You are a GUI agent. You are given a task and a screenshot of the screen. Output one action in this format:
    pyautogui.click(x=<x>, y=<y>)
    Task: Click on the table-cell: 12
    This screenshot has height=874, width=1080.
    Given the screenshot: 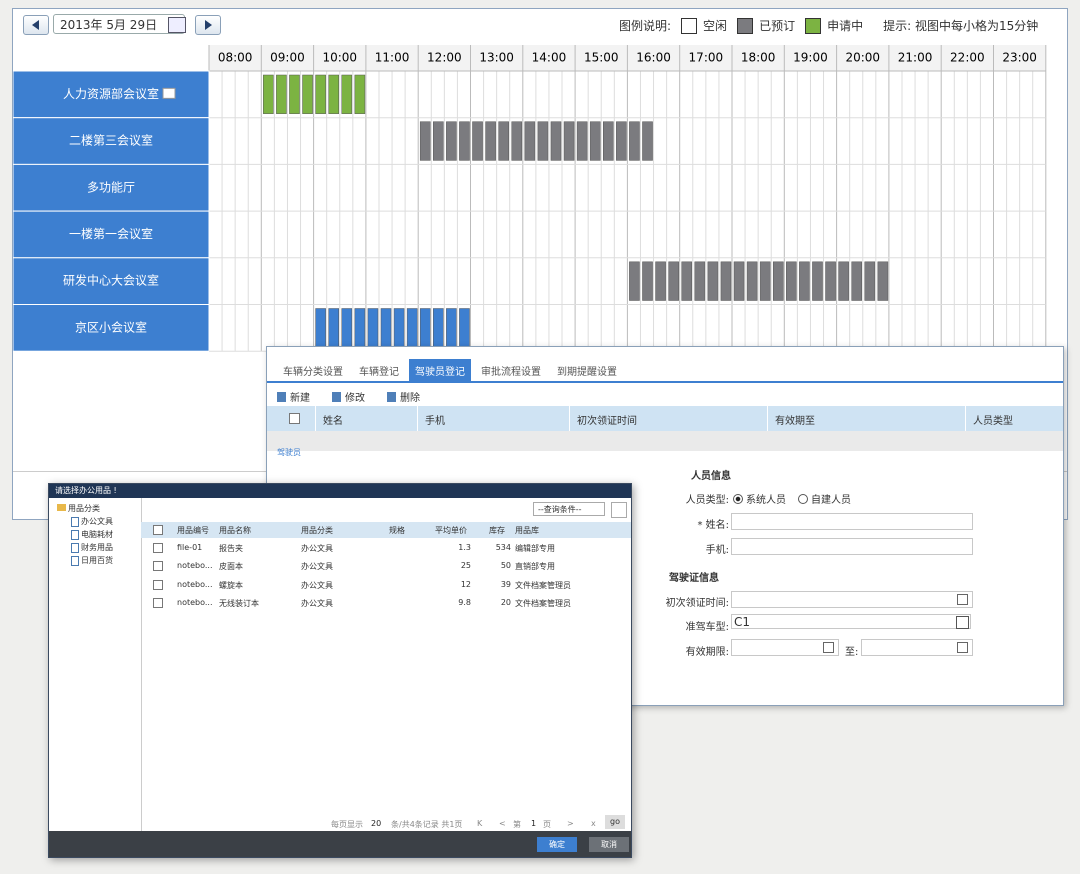 What is the action you would take?
    pyautogui.click(x=465, y=584)
    